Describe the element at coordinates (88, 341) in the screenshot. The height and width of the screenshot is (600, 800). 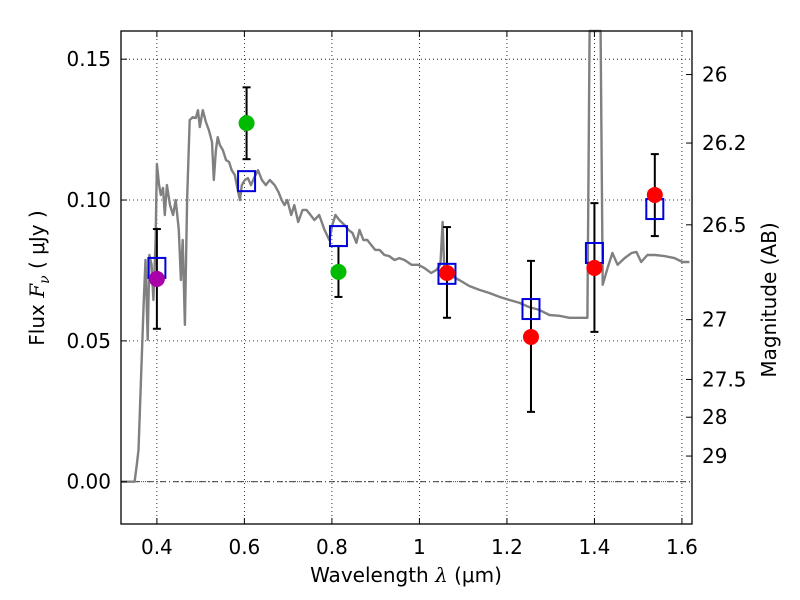
I see `y-tick-label: 0.05` at that location.